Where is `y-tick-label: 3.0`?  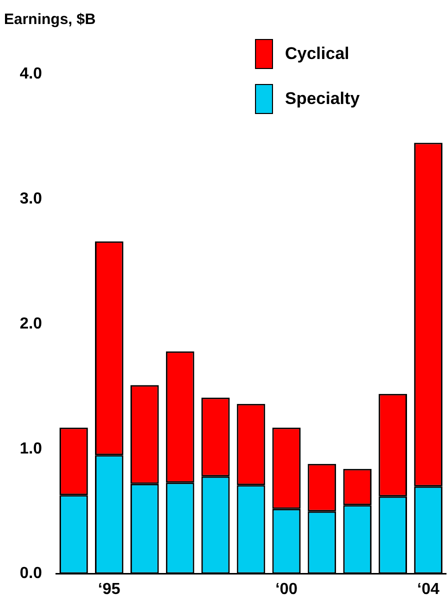 y-tick-label: 3.0 is located at coordinates (31, 199).